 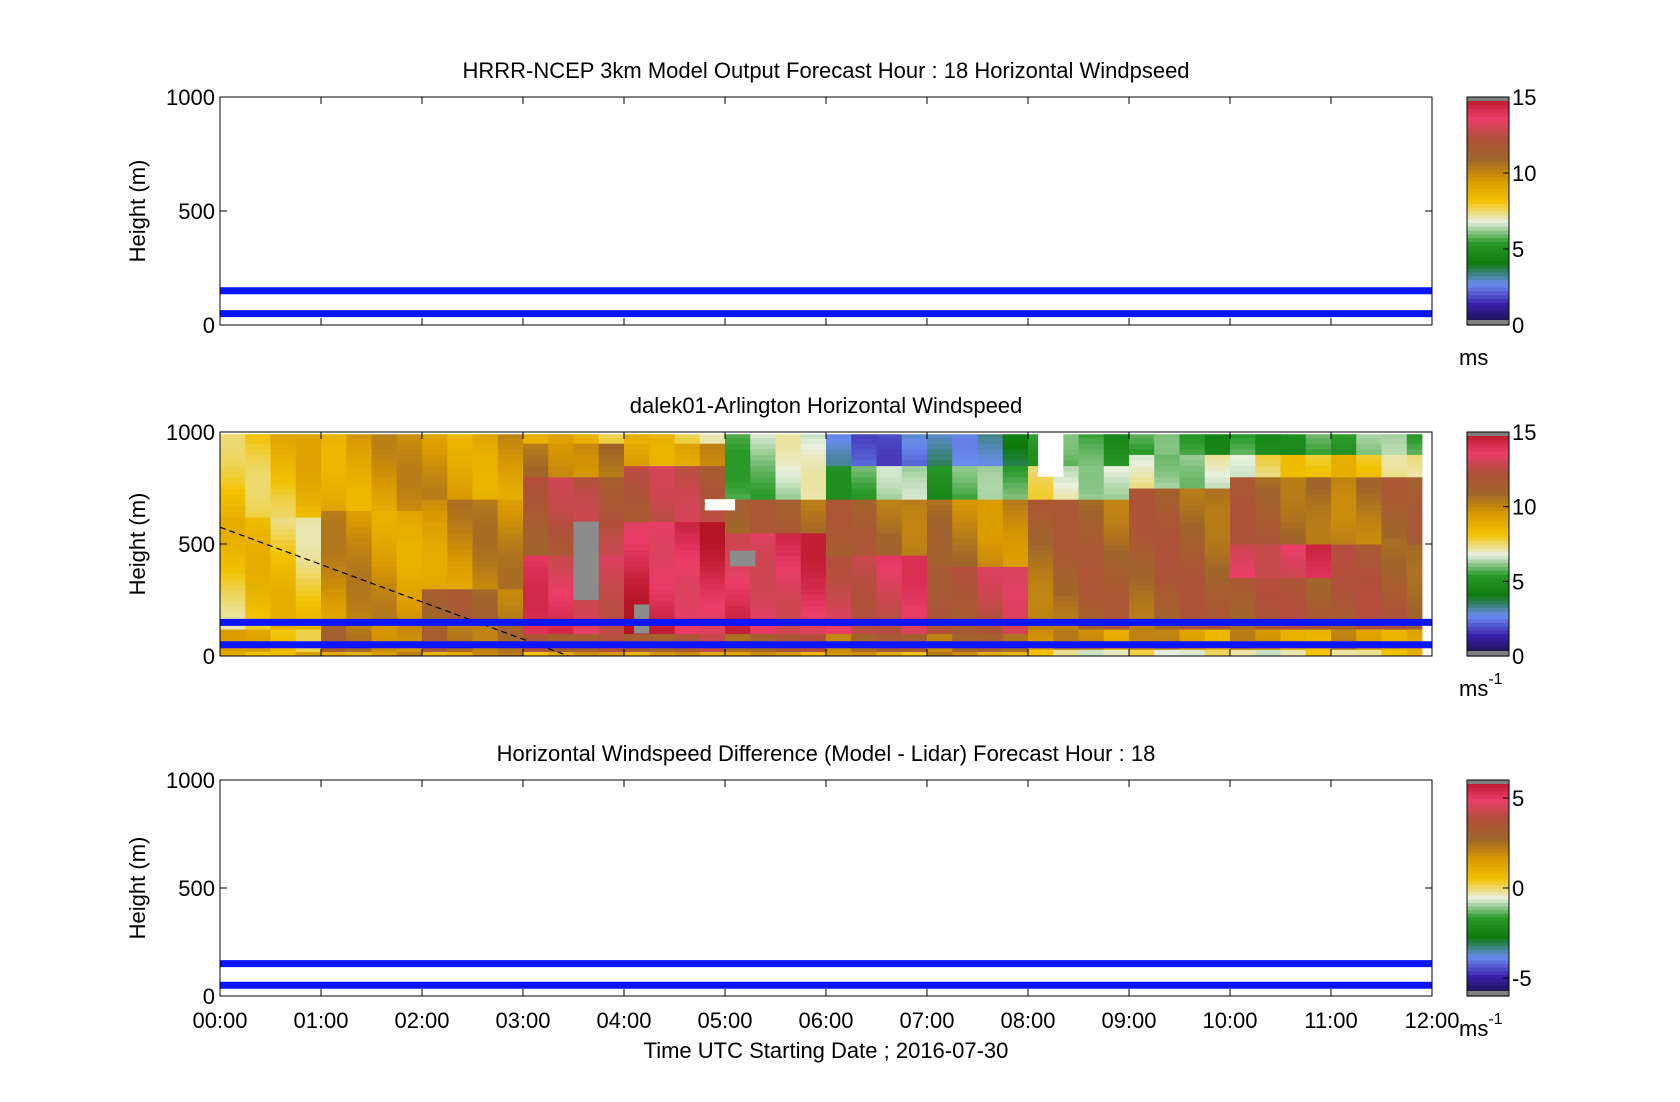 What do you see at coordinates (1481, 1026) in the screenshot?
I see `colorbar-label: ms-1` at bounding box center [1481, 1026].